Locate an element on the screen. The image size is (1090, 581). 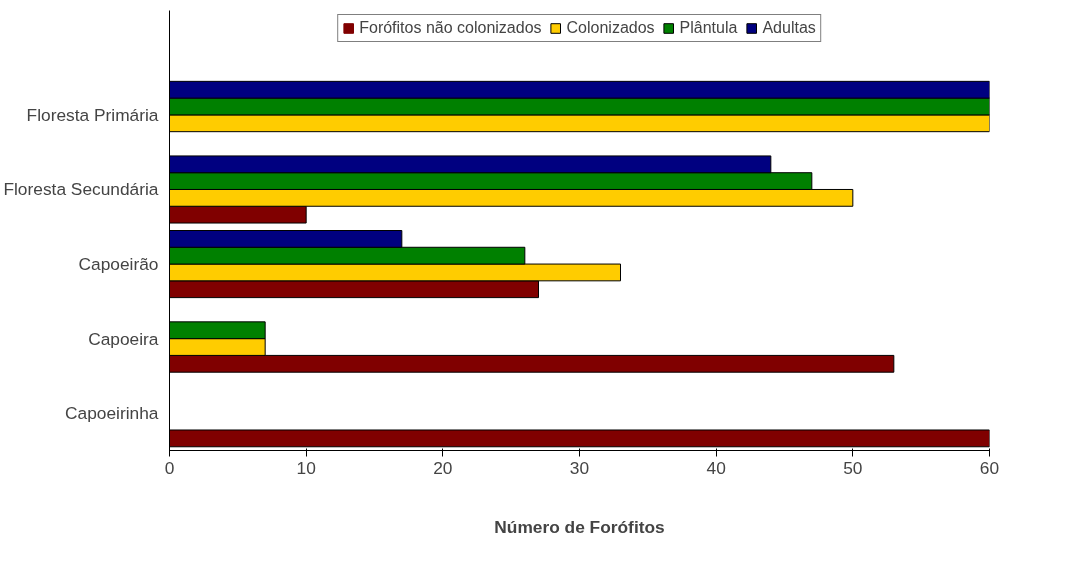
y-tick-label: Capoeirinha is located at coordinates (112, 413).